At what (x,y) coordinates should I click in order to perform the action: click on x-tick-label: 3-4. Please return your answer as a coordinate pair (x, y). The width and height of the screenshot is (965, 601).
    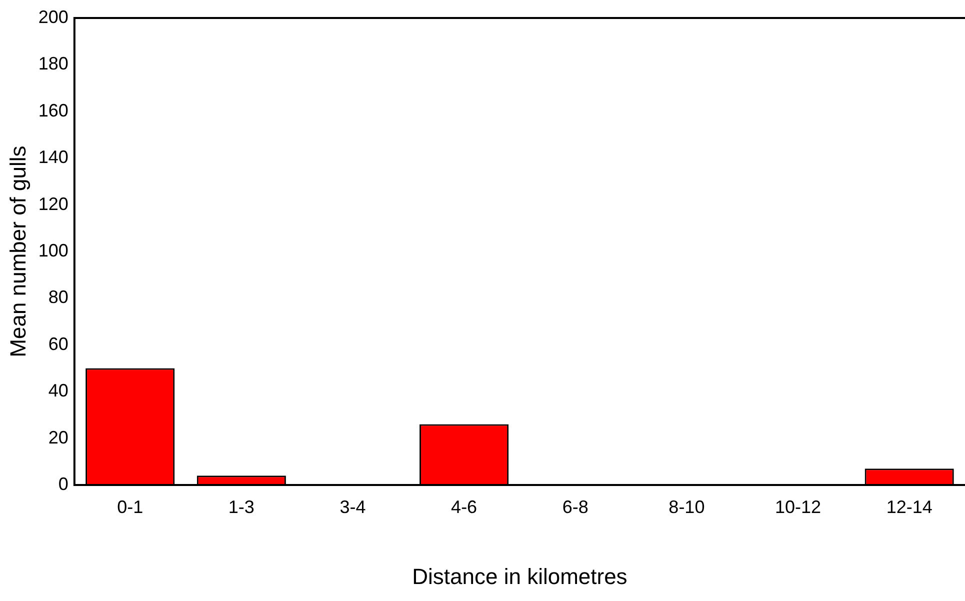
    Looking at the image, I should click on (353, 506).